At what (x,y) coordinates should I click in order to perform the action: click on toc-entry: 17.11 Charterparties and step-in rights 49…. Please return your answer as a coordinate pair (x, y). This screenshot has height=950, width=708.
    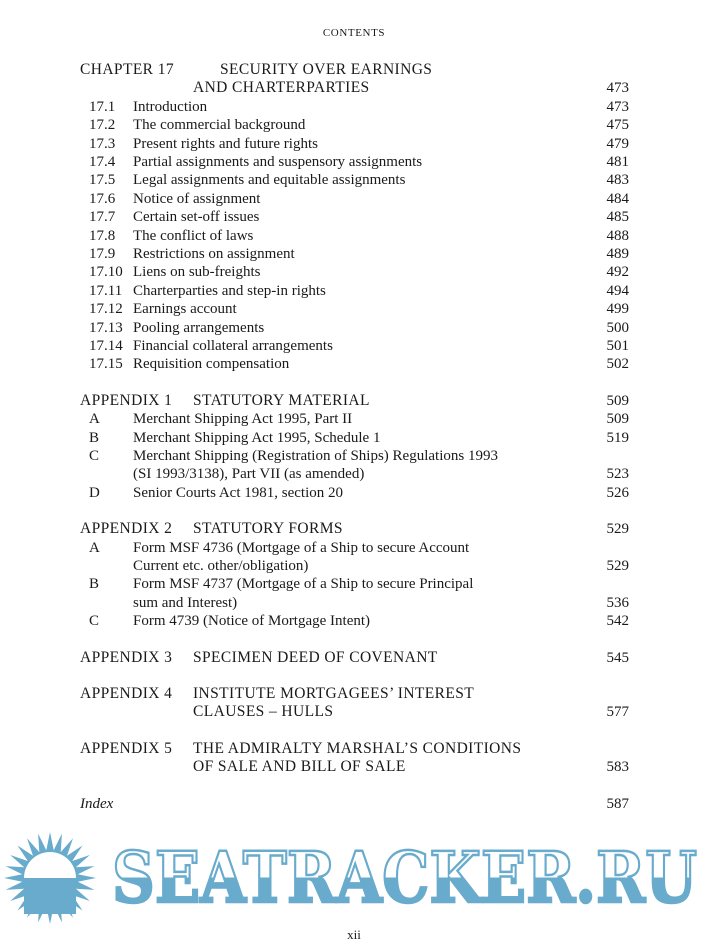
    Looking at the image, I should click on (354, 291).